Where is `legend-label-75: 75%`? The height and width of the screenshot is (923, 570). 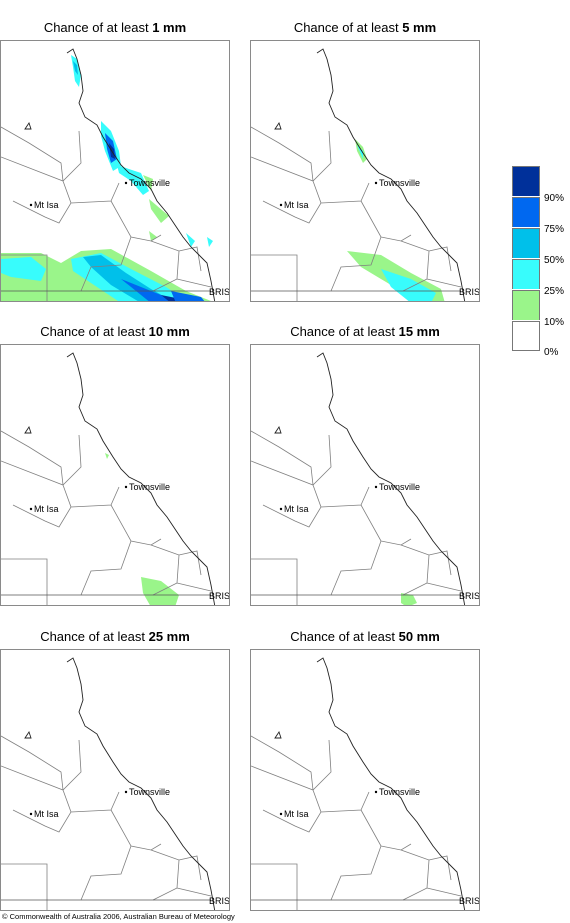 legend-label-75: 75% is located at coordinates (554, 229).